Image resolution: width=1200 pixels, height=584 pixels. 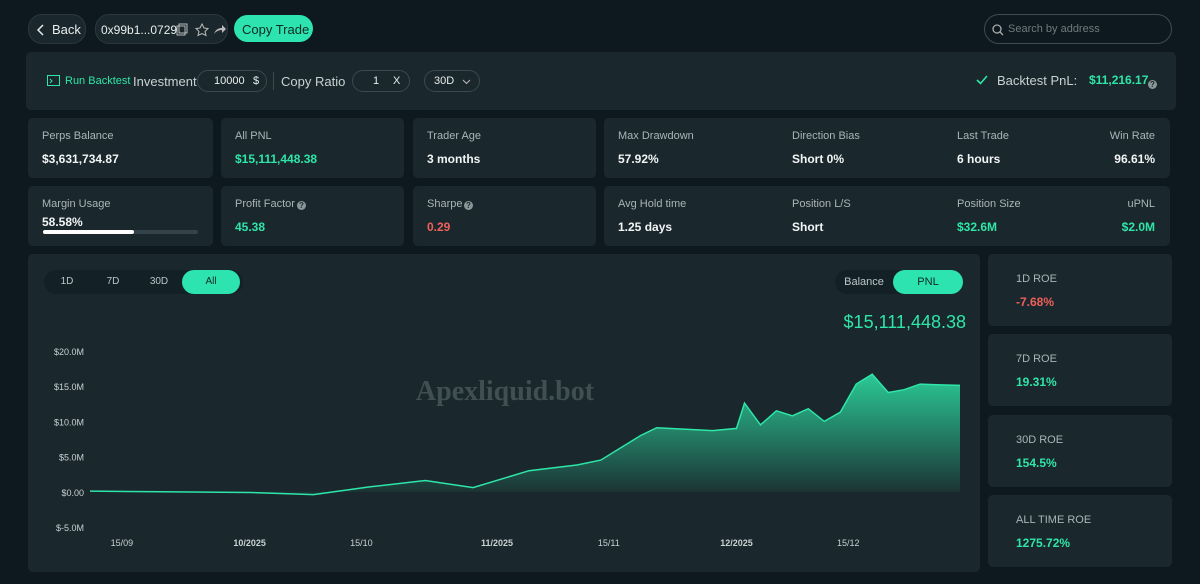 What do you see at coordinates (1080, 290) in the screenshot?
I see `roe-card: 1D ROE -7.68%` at bounding box center [1080, 290].